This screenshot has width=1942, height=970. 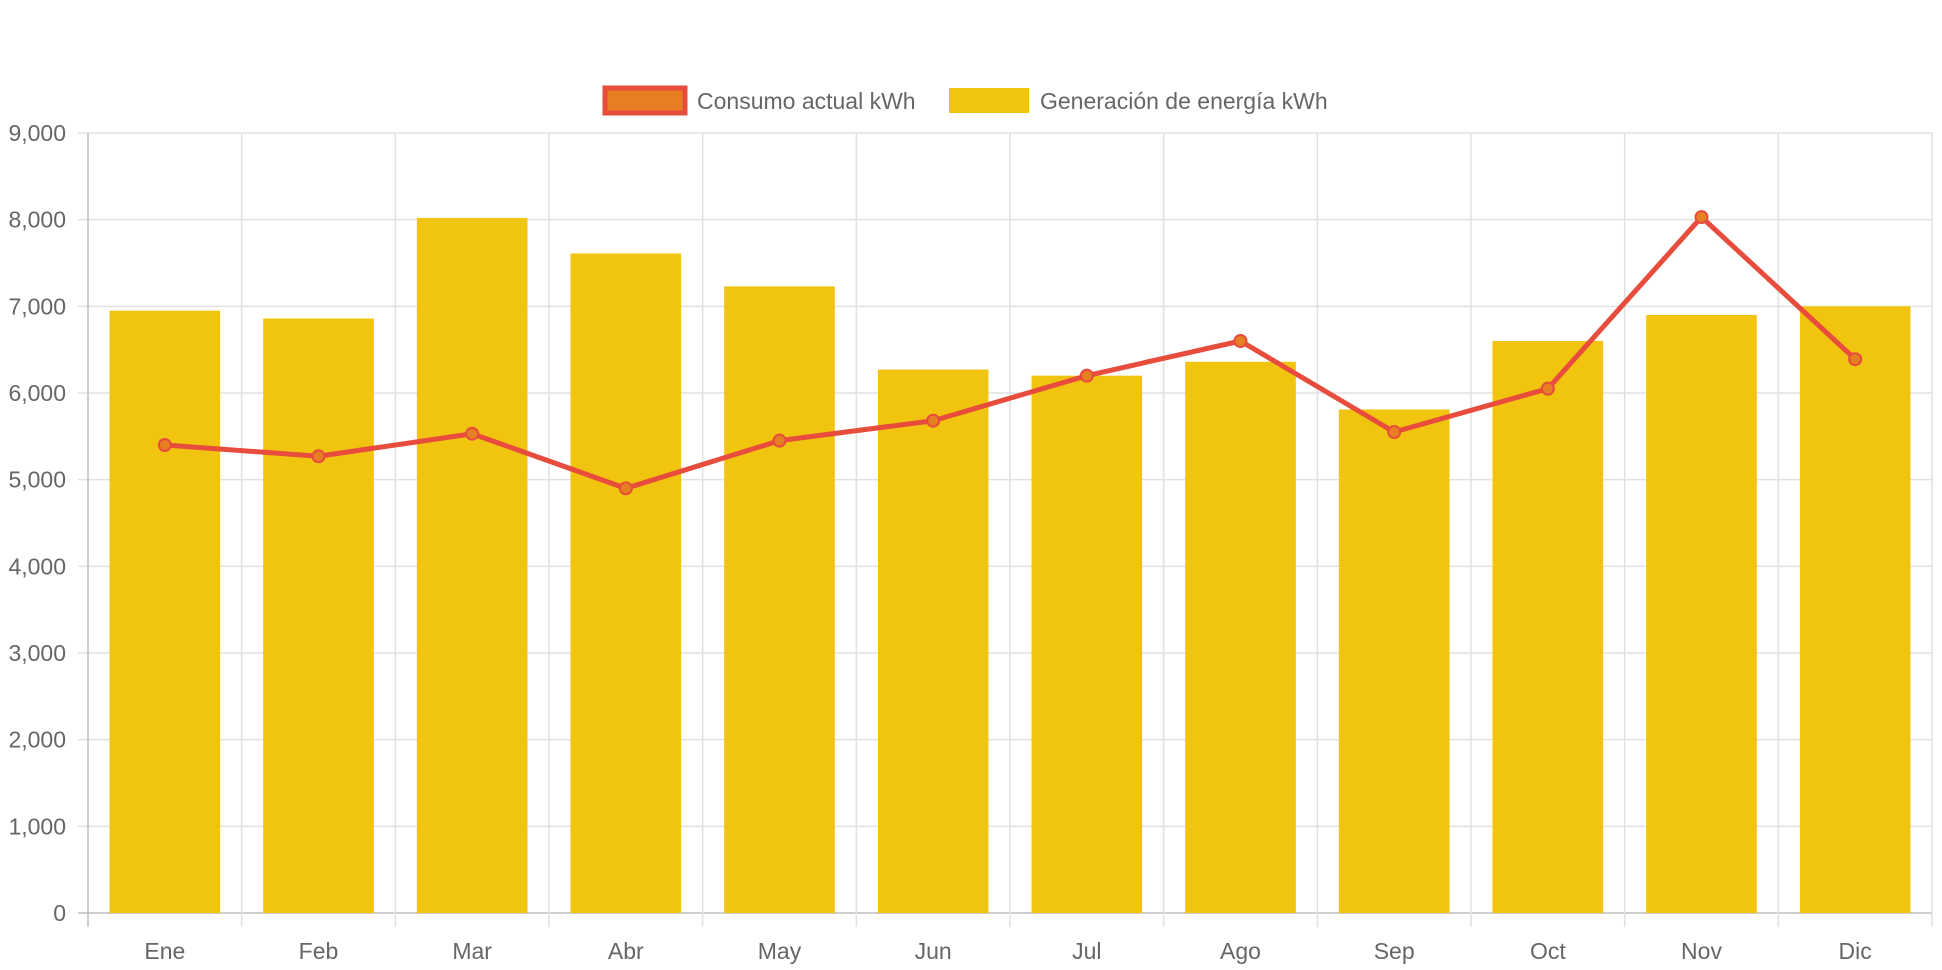 What do you see at coordinates (989, 100) in the screenshot?
I see `legend-swatch-generacion` at bounding box center [989, 100].